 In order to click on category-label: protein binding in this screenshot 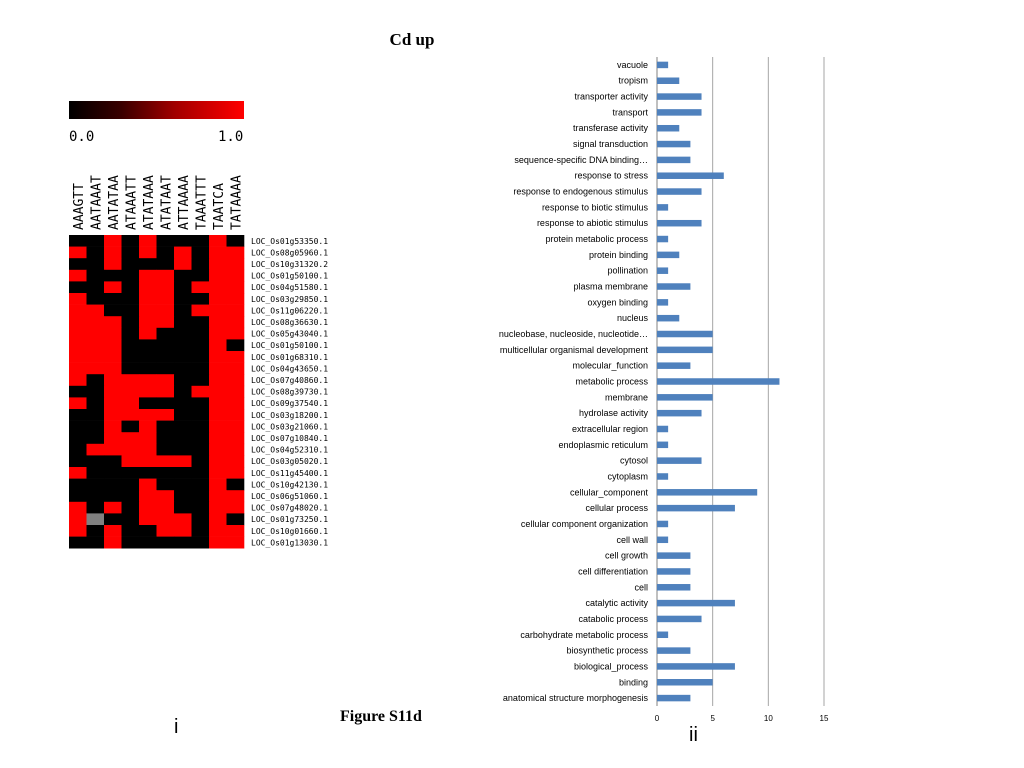, I will do `click(618, 255)`.